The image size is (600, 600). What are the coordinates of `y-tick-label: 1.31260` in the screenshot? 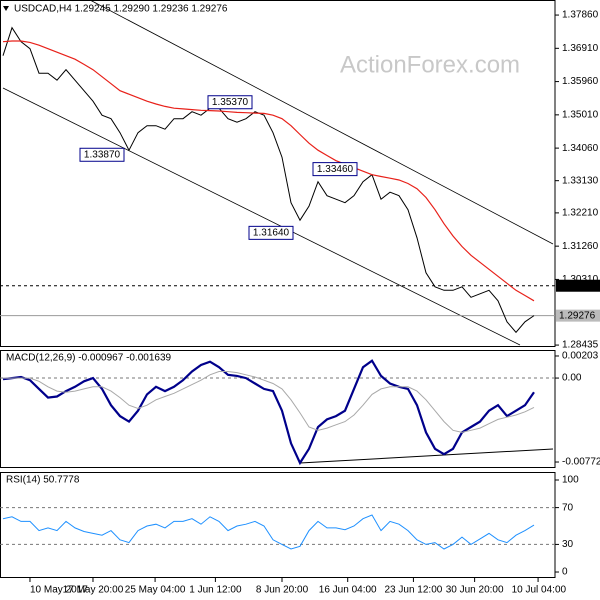 It's located at (580, 246).